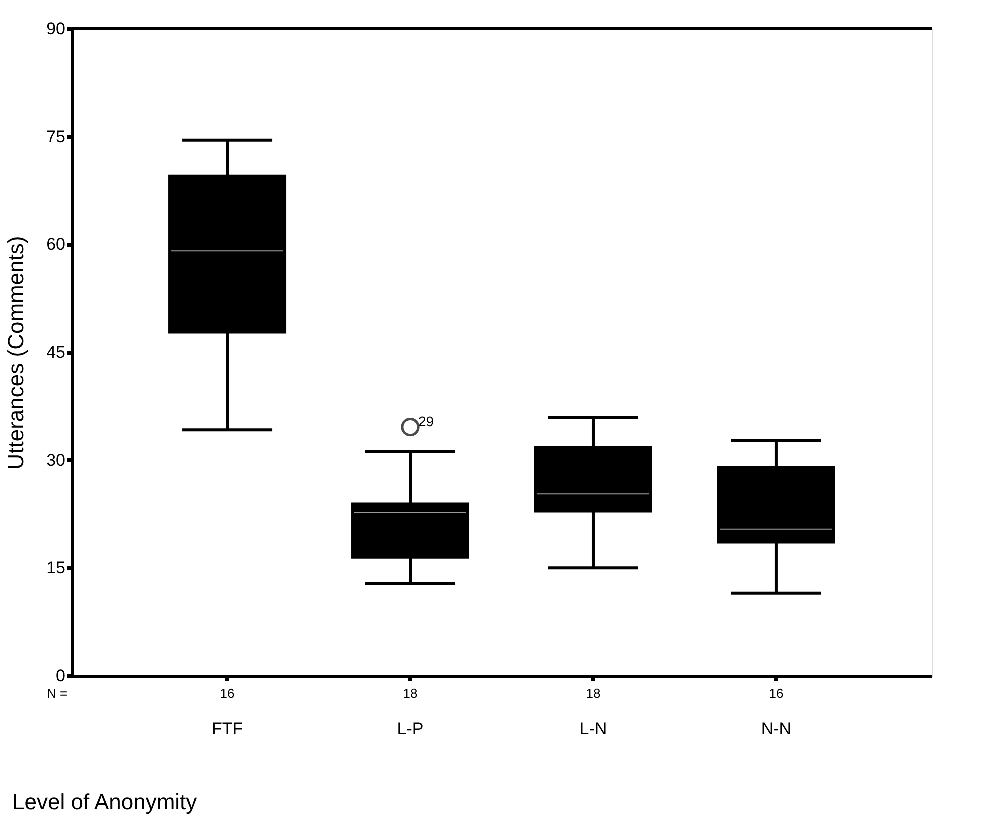 The image size is (985, 817). What do you see at coordinates (594, 729) in the screenshot?
I see `x-tick-label: L-N` at bounding box center [594, 729].